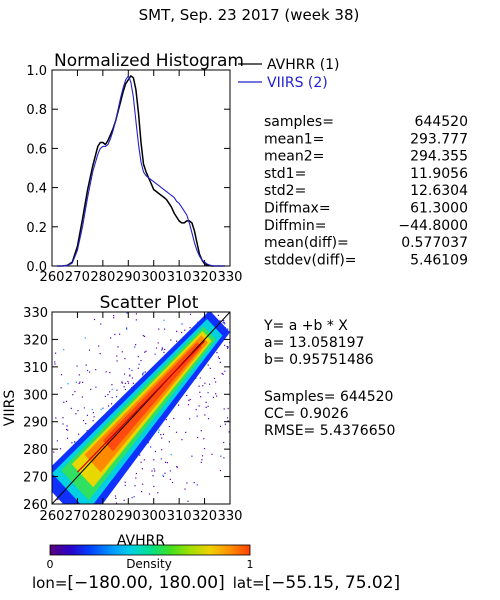 The image size is (500, 600). I want to click on scatter-x-ticks: 260 270 280 290 300 310 320 330, so click(141, 418).